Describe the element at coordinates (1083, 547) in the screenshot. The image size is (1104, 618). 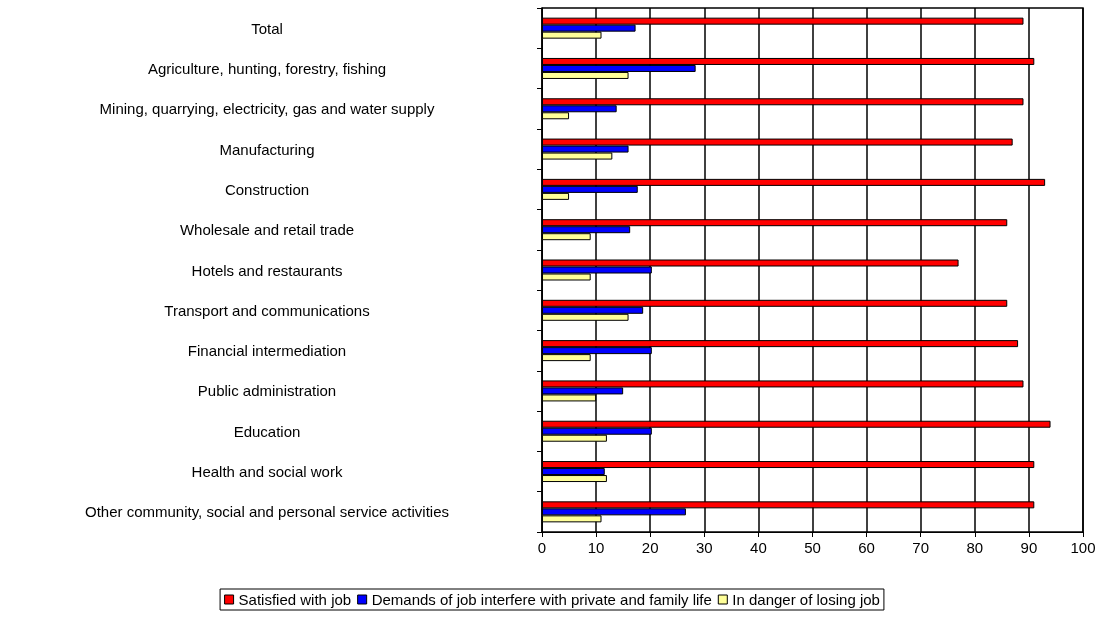
I see `x-tick-label: 100` at that location.